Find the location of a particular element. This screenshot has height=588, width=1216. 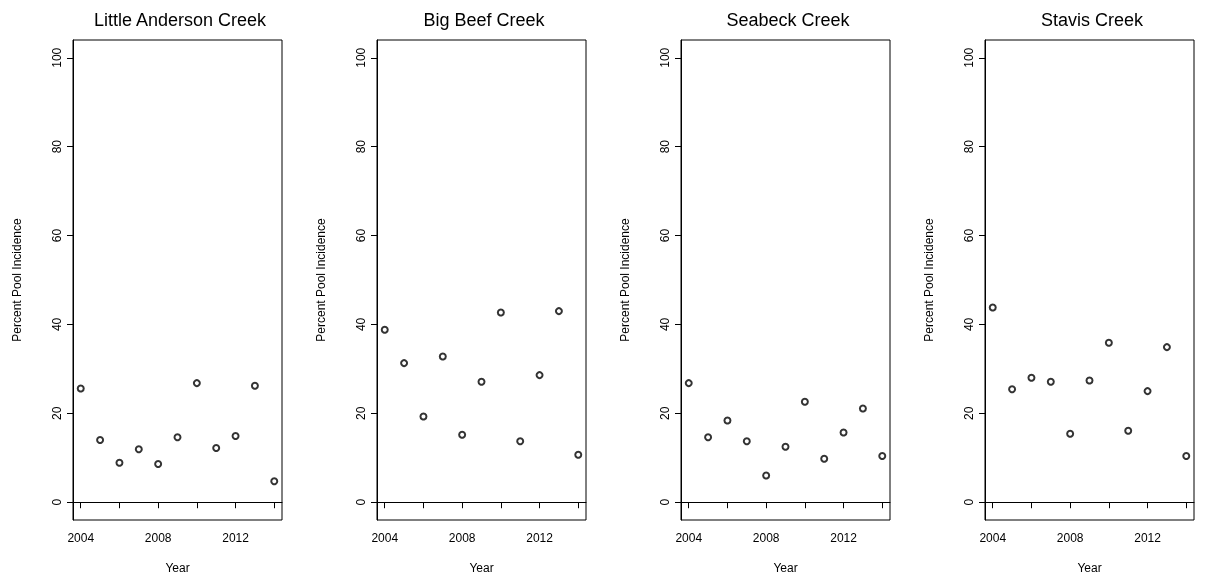

chart-title: Seabeck Creek is located at coordinates (788, 20).